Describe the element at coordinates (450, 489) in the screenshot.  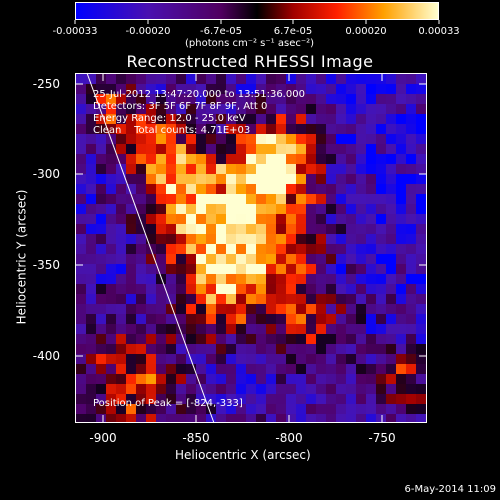
I see `footer-date: 6-May-2014 11:09` at that location.